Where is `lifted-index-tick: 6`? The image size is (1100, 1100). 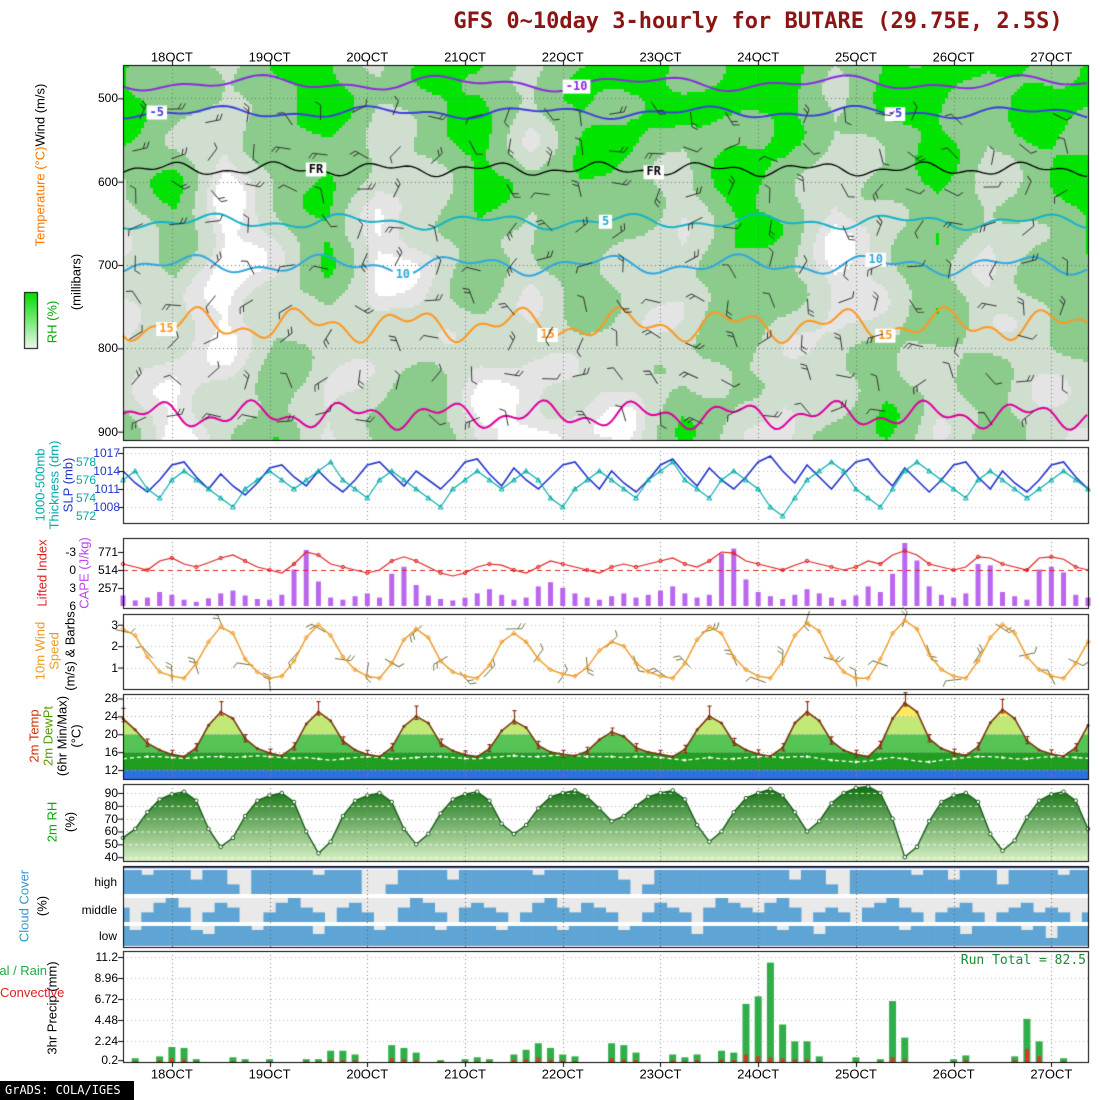 lifted-index-tick: 6 is located at coordinates (72, 606).